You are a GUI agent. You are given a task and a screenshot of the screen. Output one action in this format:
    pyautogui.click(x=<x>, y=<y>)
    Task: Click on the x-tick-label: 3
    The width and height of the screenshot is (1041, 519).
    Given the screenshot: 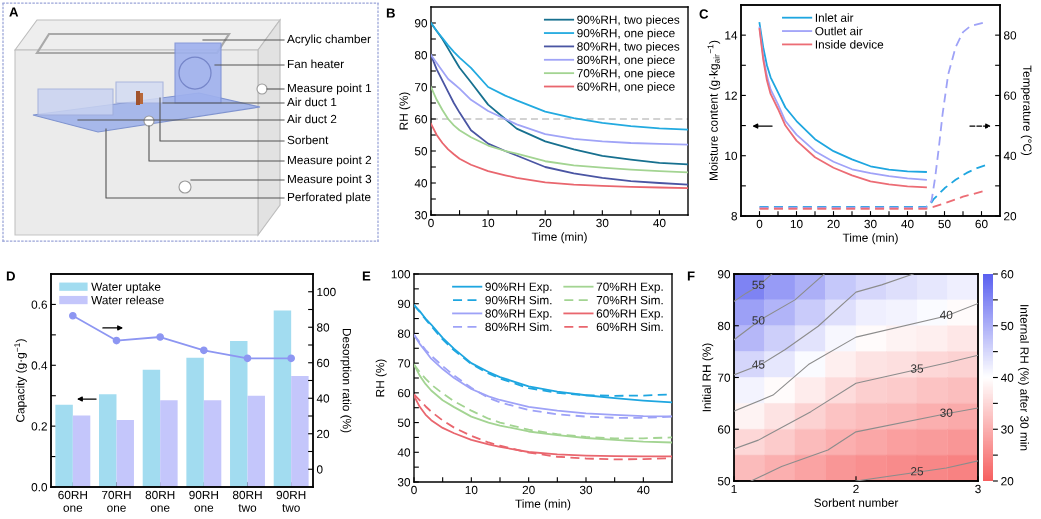 What is the action you would take?
    pyautogui.click(x=978, y=489)
    